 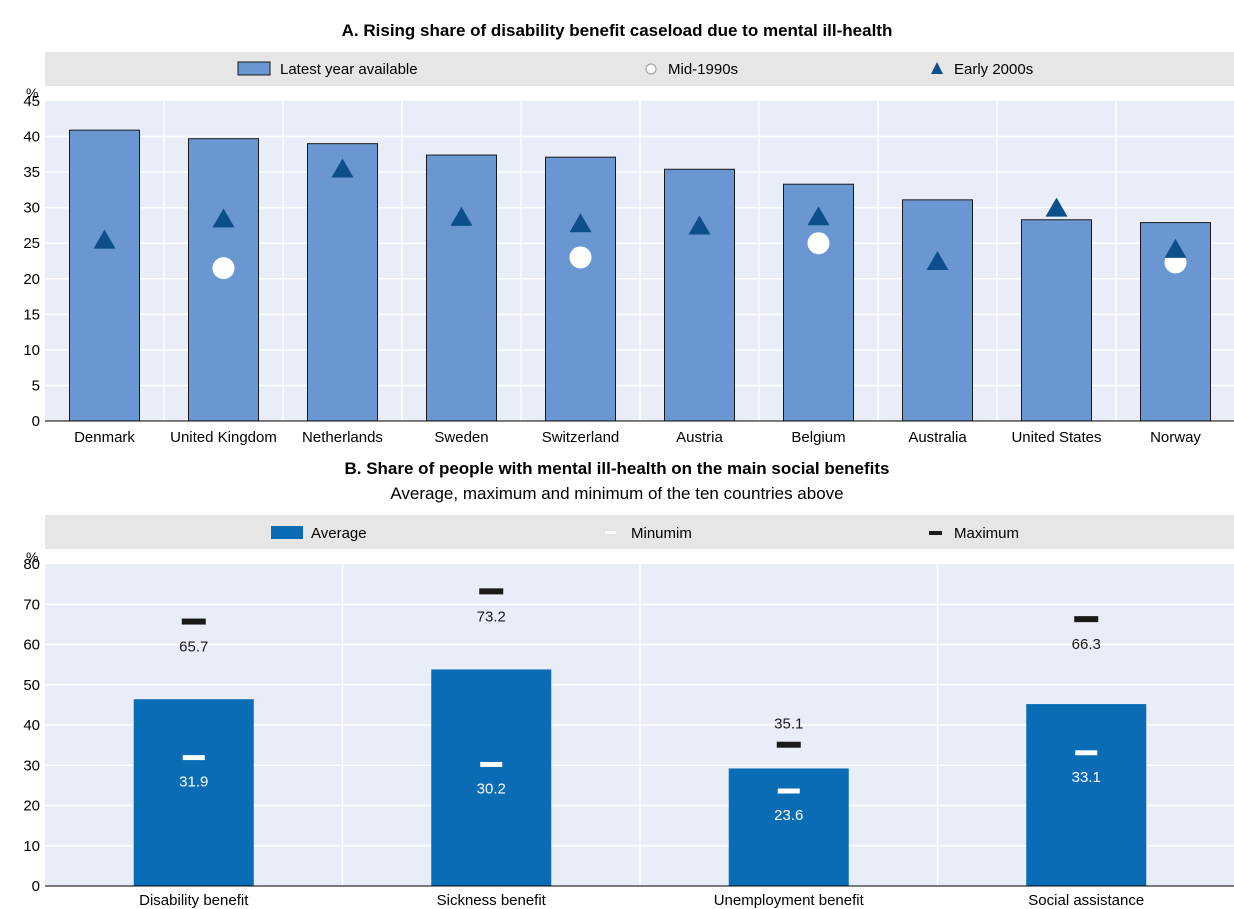 What do you see at coordinates (1056, 437) in the screenshot?
I see `category-label: United States` at bounding box center [1056, 437].